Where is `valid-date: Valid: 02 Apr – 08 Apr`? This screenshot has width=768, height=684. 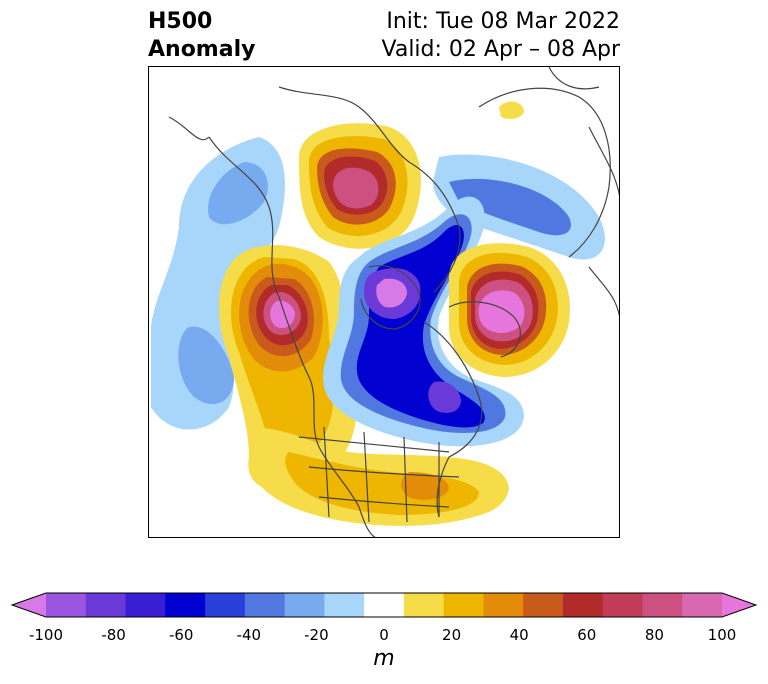 valid-date: Valid: 02 Apr – 08 Apr is located at coordinates (501, 49).